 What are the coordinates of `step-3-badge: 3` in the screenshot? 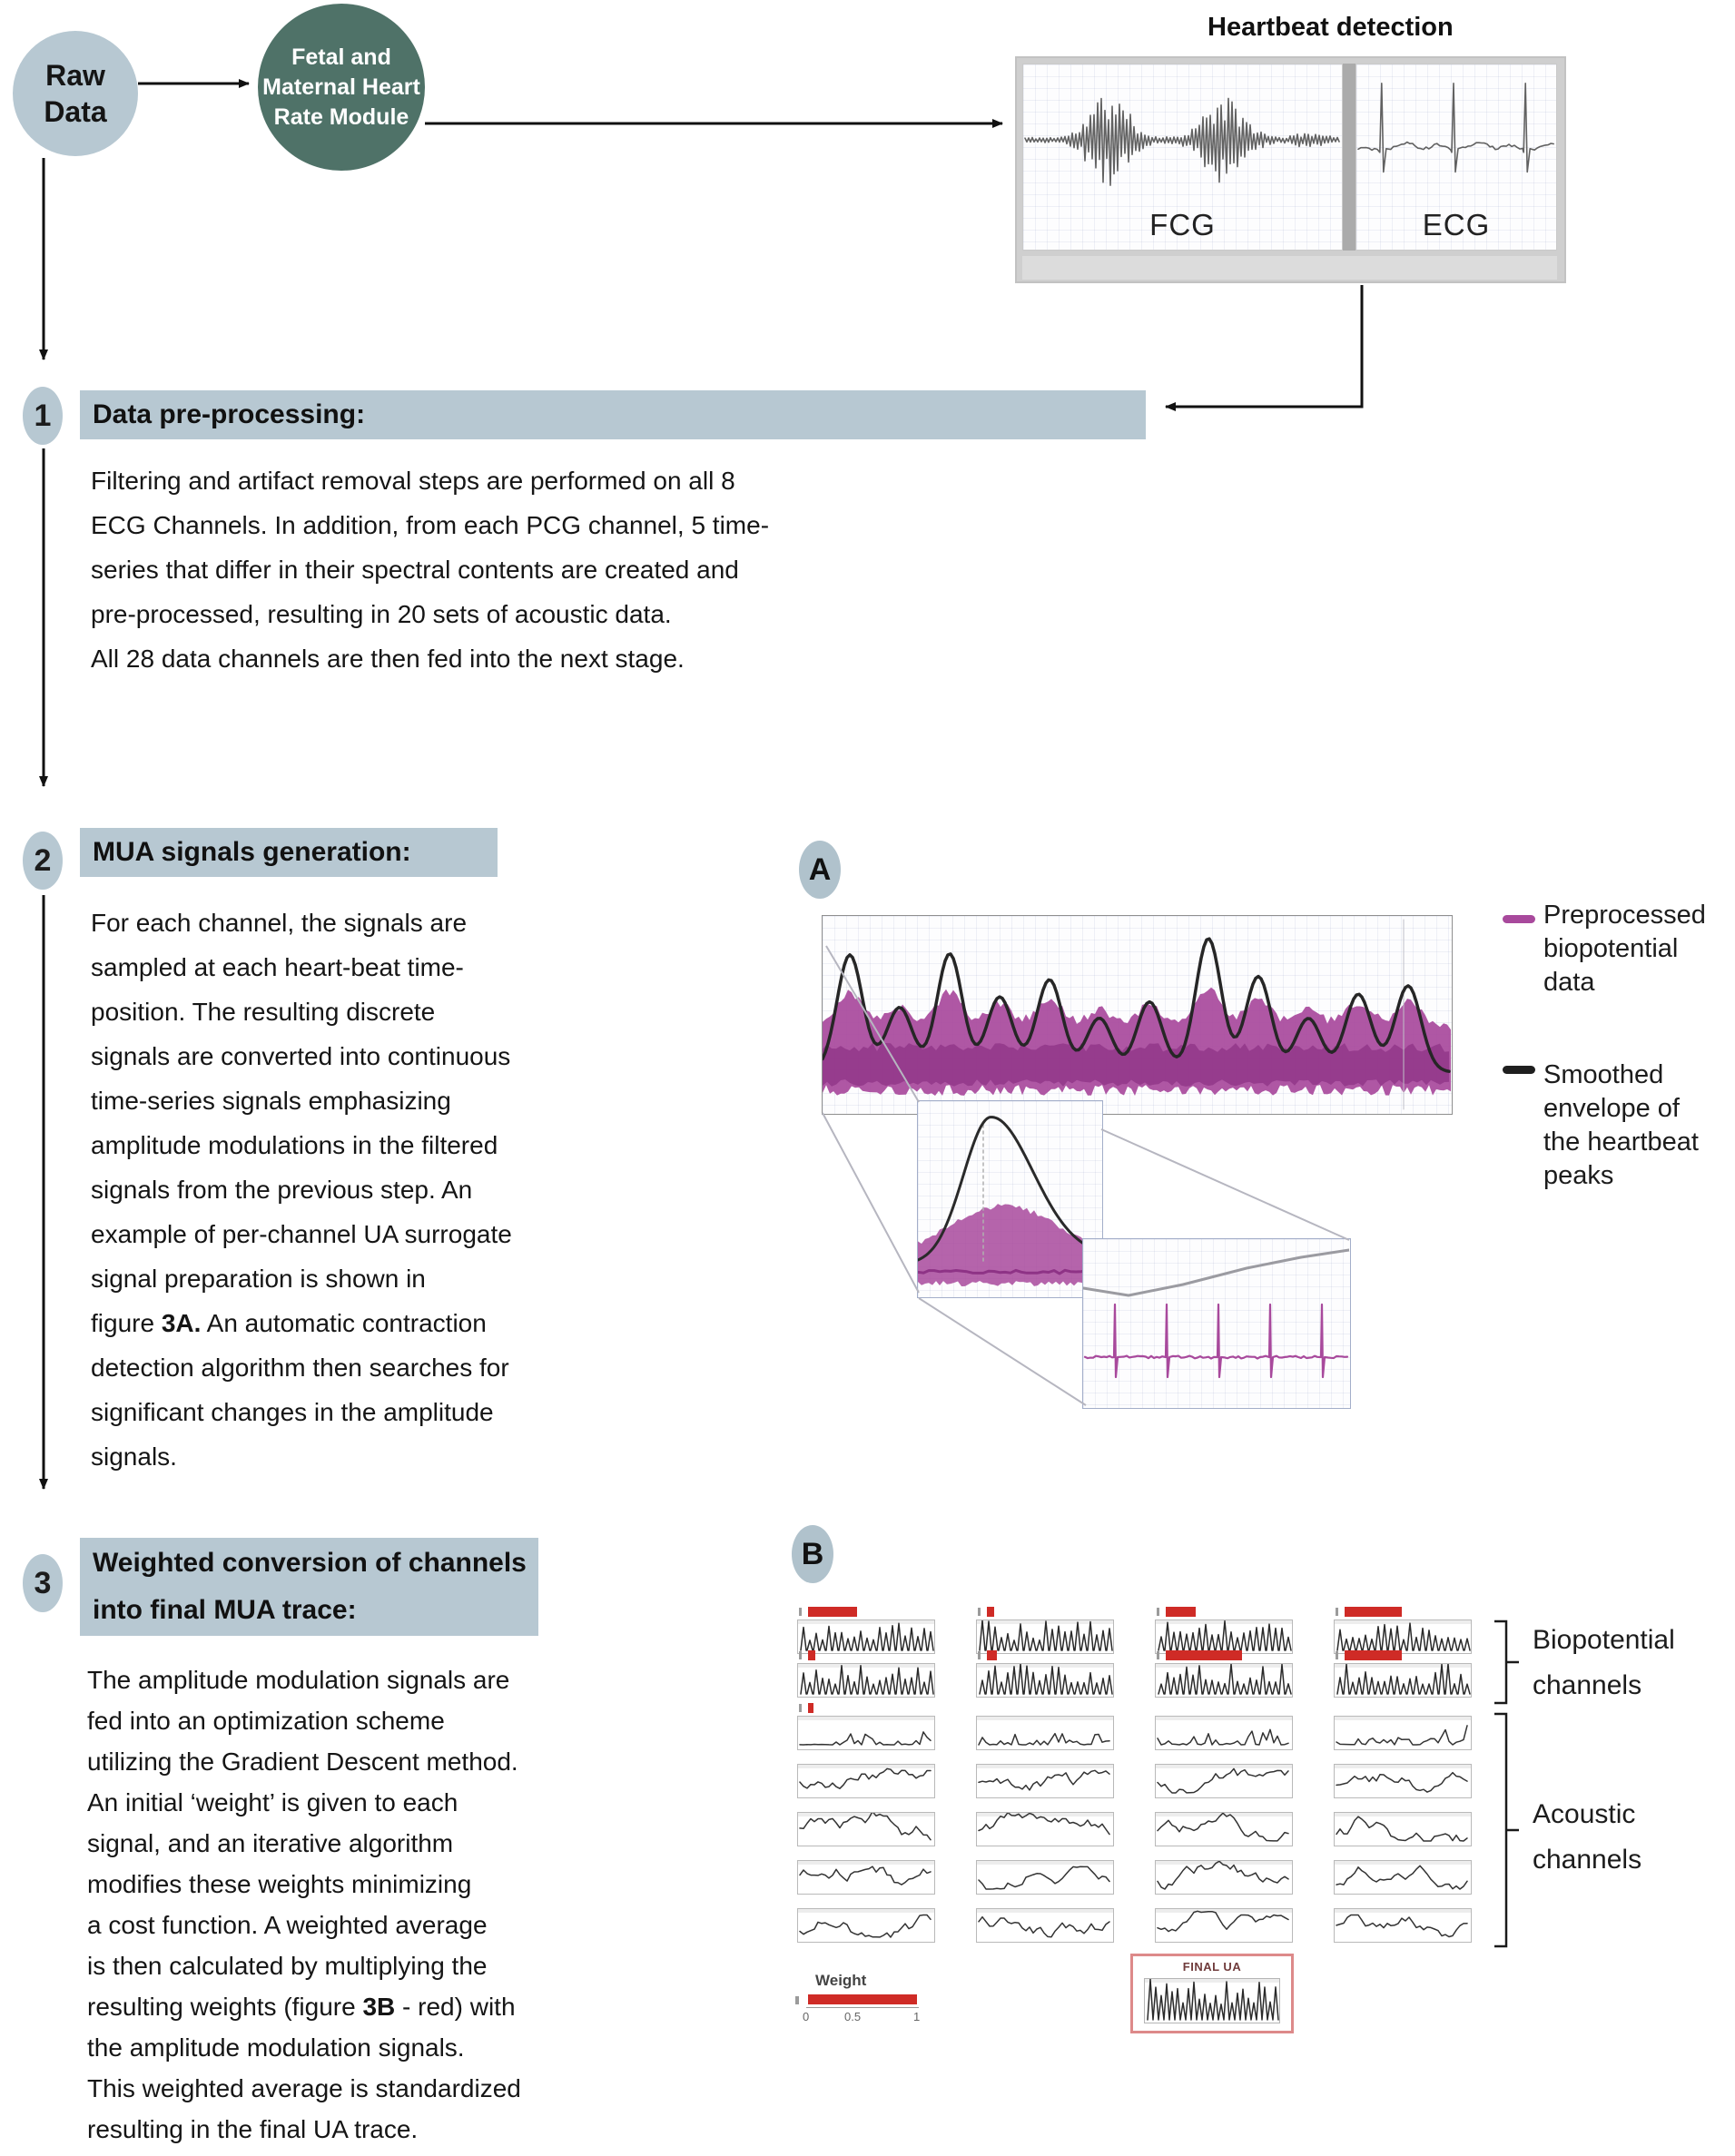 It's located at (43, 1583).